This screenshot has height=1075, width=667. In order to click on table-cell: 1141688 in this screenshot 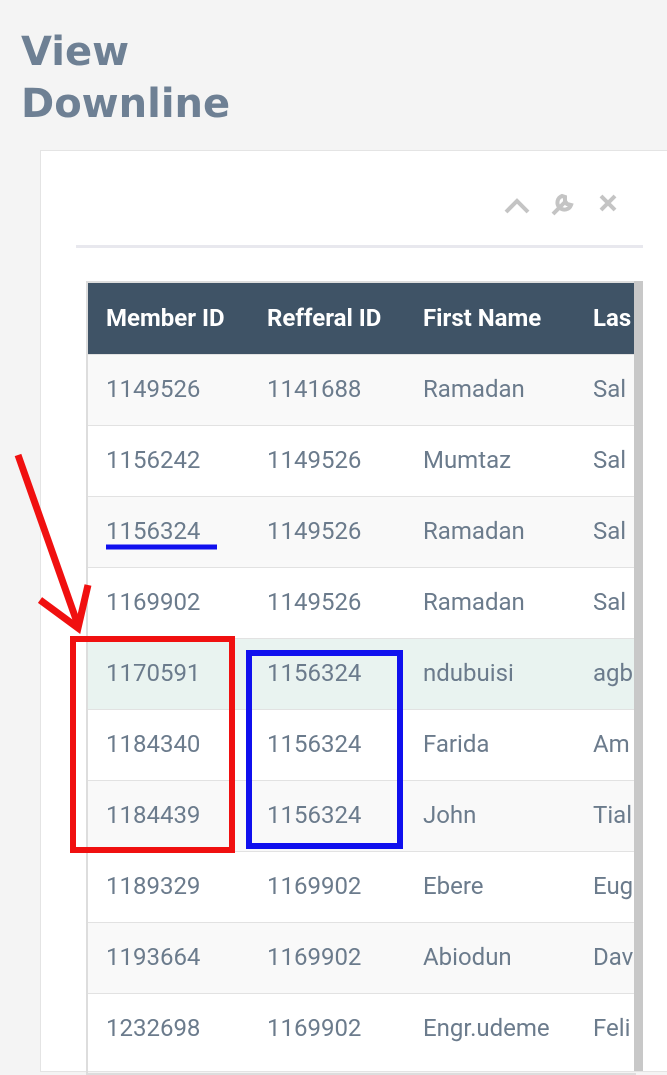, I will do `click(314, 389)`.